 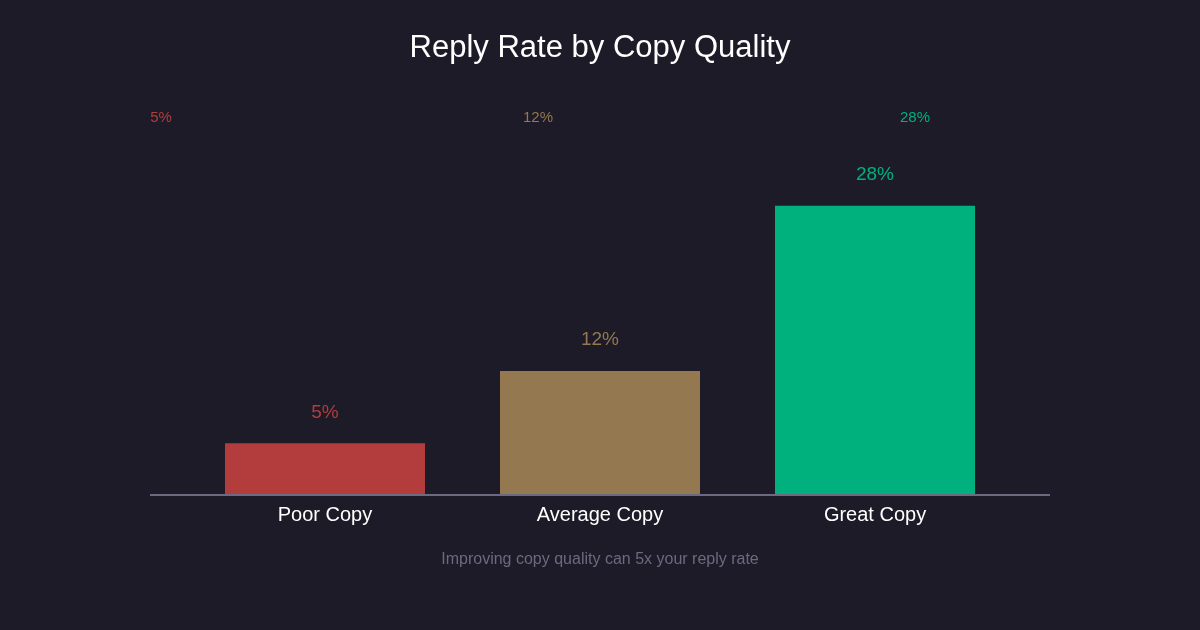 I want to click on text: 12%, so click(x=538, y=117).